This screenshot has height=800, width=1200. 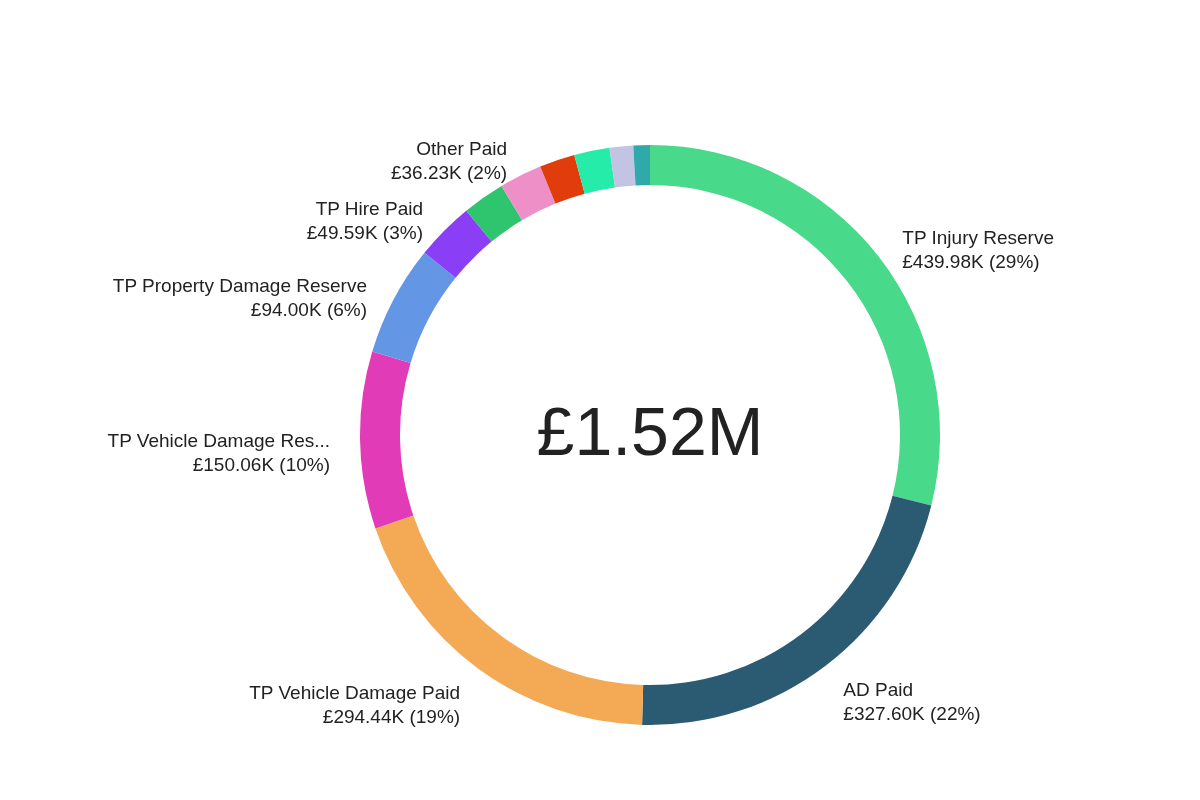 I want to click on slice-label: TP Vehicle Damage Paid, so click(x=355, y=692).